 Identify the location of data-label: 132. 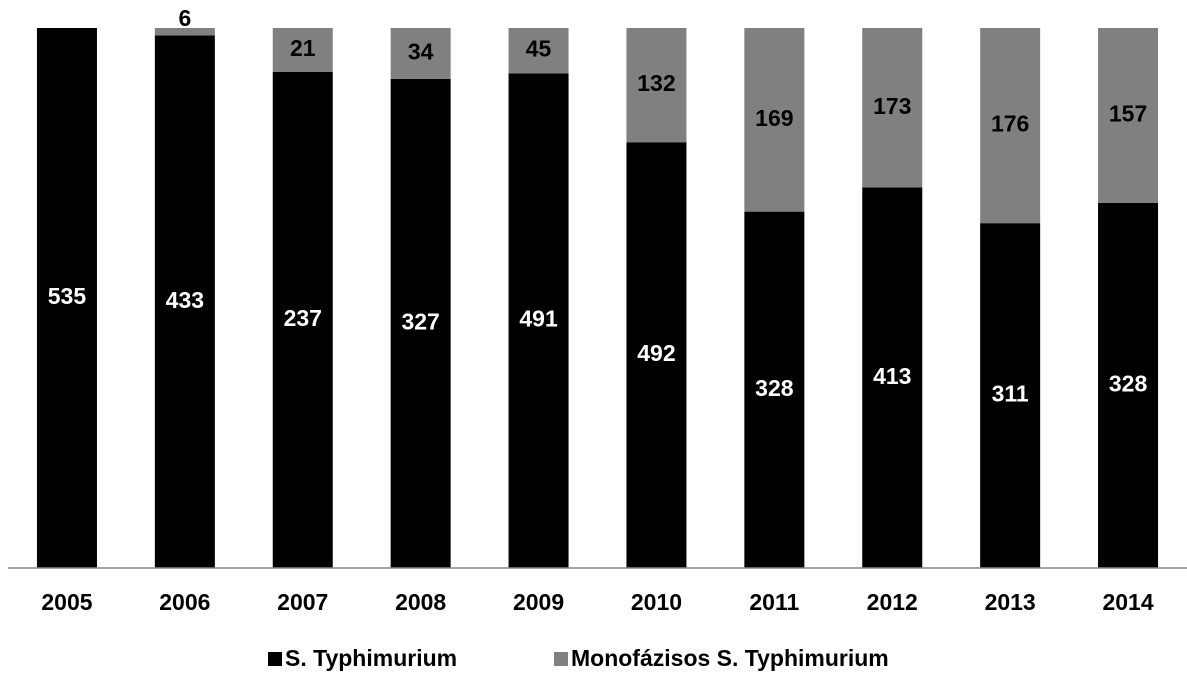
(656, 83).